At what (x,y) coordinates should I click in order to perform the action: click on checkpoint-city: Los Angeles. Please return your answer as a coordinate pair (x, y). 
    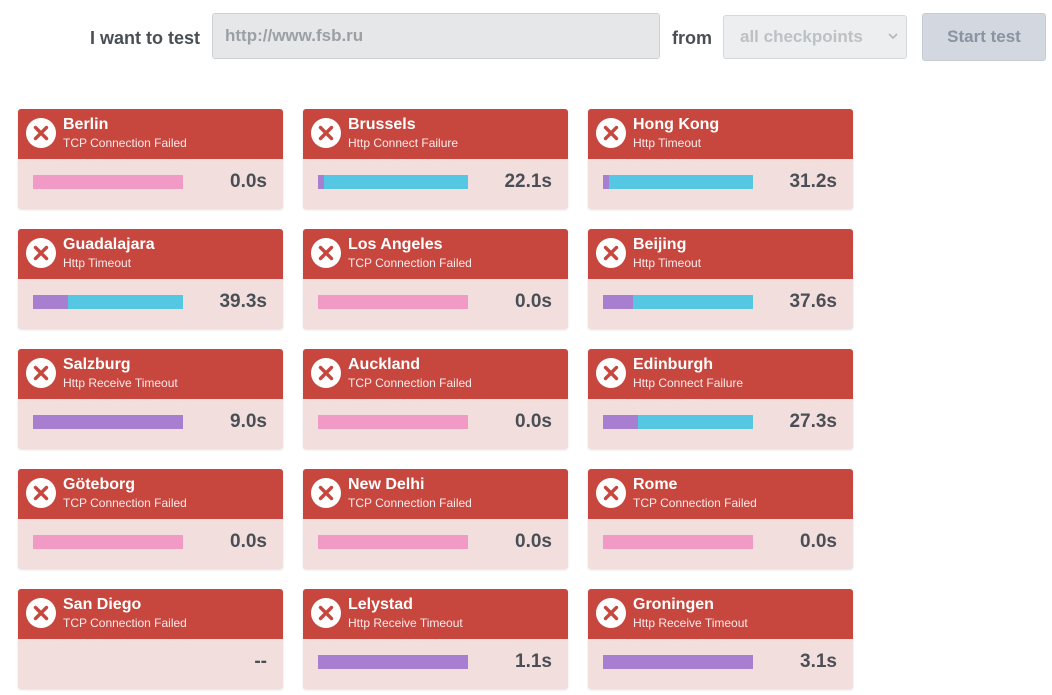
    Looking at the image, I should click on (395, 244).